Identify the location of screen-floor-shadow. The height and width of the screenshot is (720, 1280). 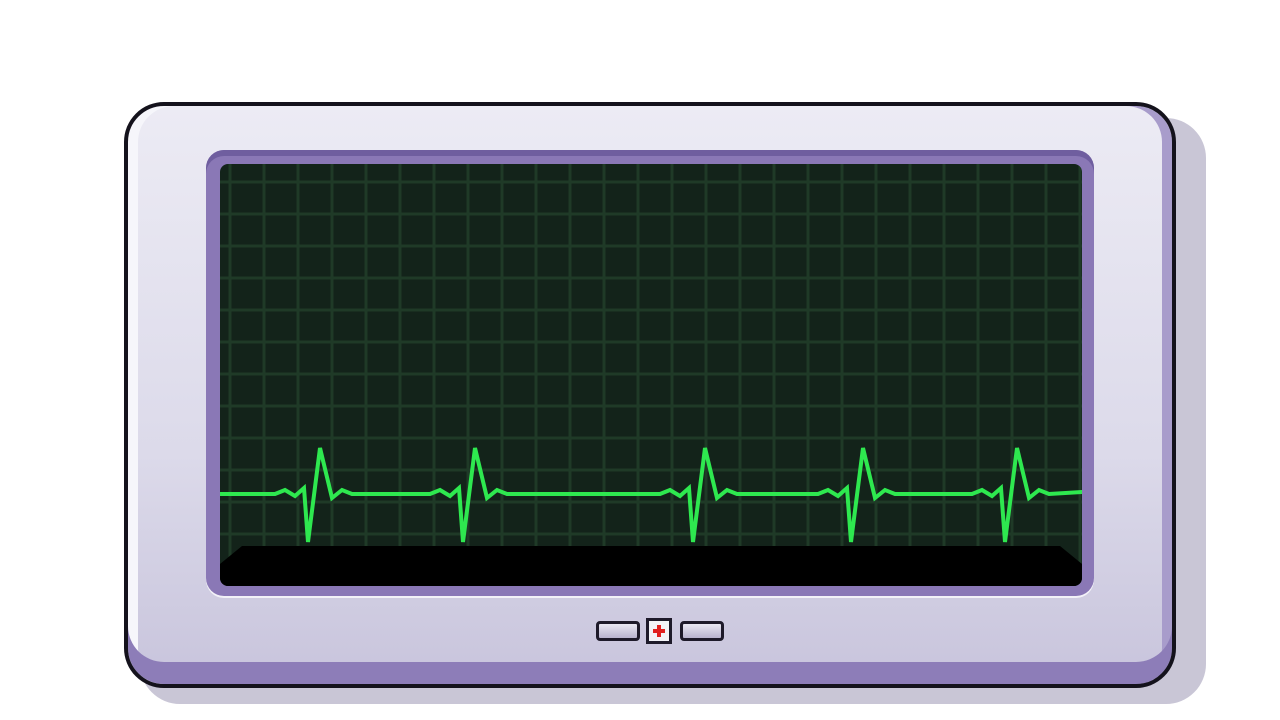
(651, 566).